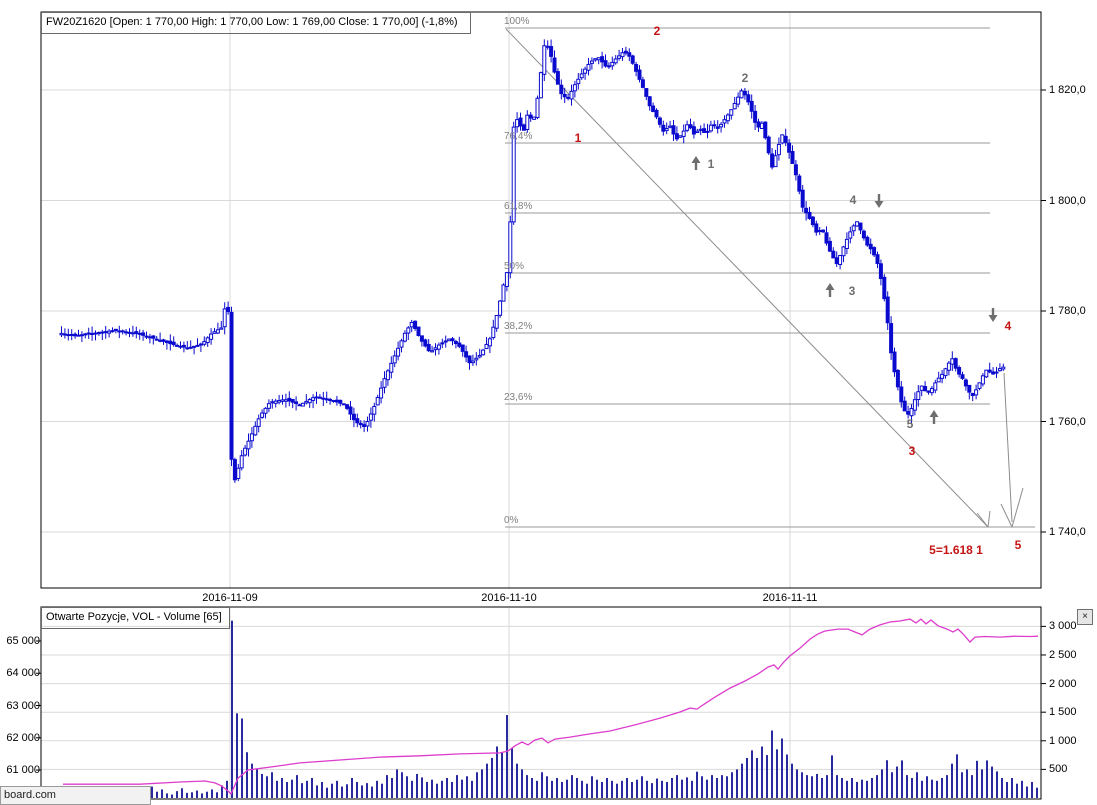 This screenshot has height=805, width=1097. Describe the element at coordinates (1018, 545) in the screenshot. I see `wave-label-red-5: 5` at that location.